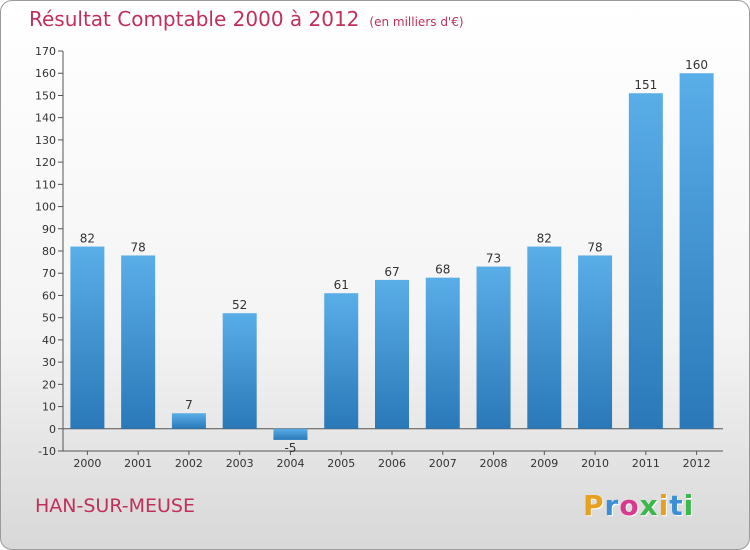 Image resolution: width=750 pixels, height=550 pixels. What do you see at coordinates (194, 19) in the screenshot?
I see `title-text: Résultat Comptable 2000 à 2012` at bounding box center [194, 19].